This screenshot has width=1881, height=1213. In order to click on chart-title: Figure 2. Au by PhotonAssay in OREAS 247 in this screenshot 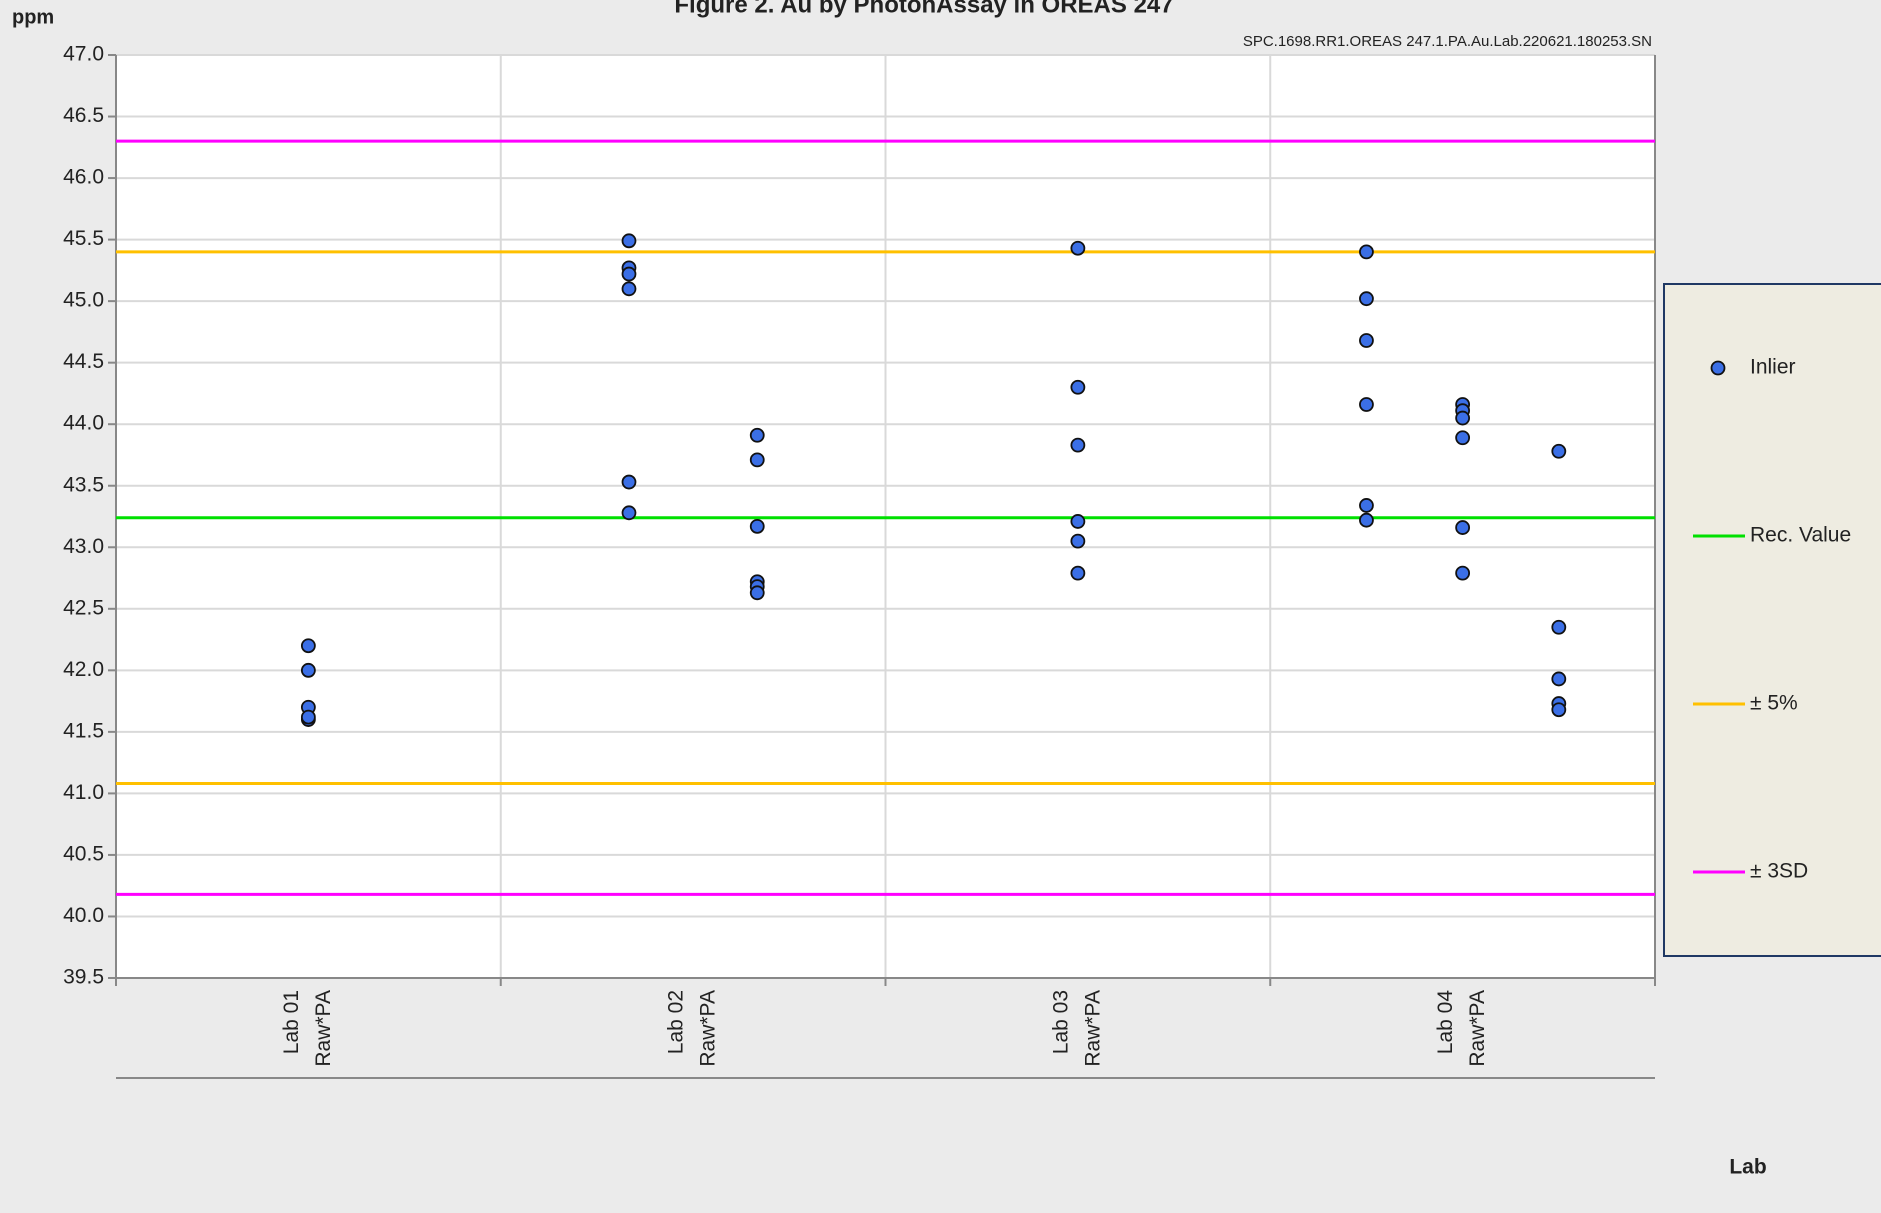, I will do `click(923, 9)`.